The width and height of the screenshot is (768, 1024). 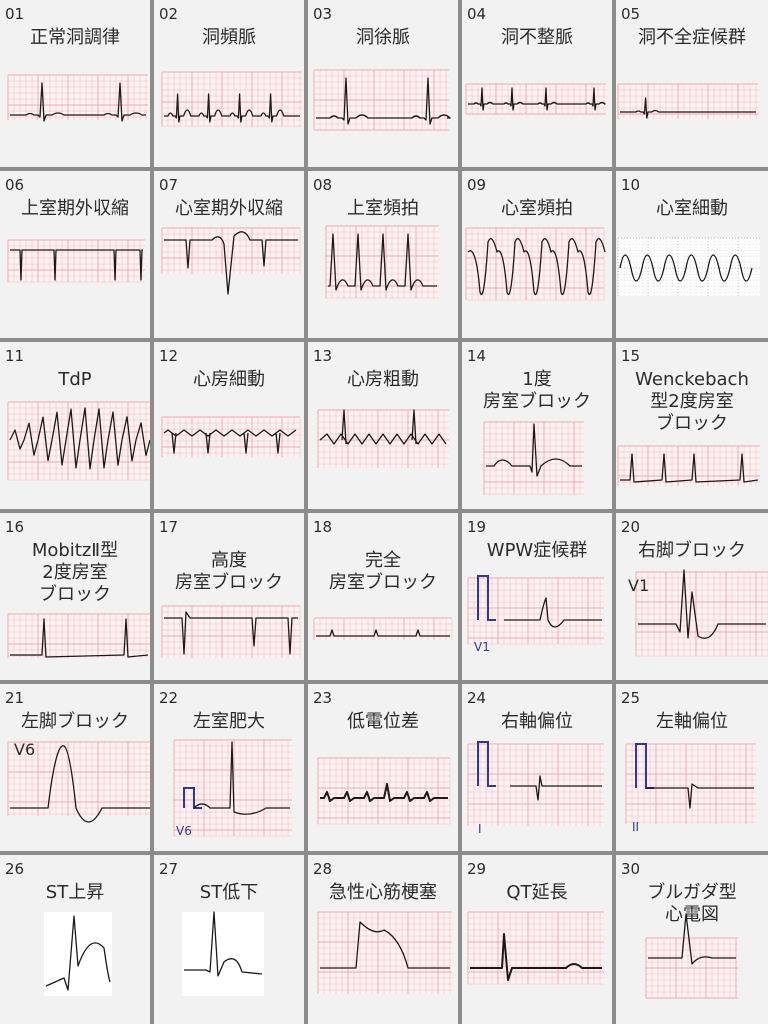 I want to click on ecg-cell-19: 19 WPW症候群 V1, so click(x=537, y=596).